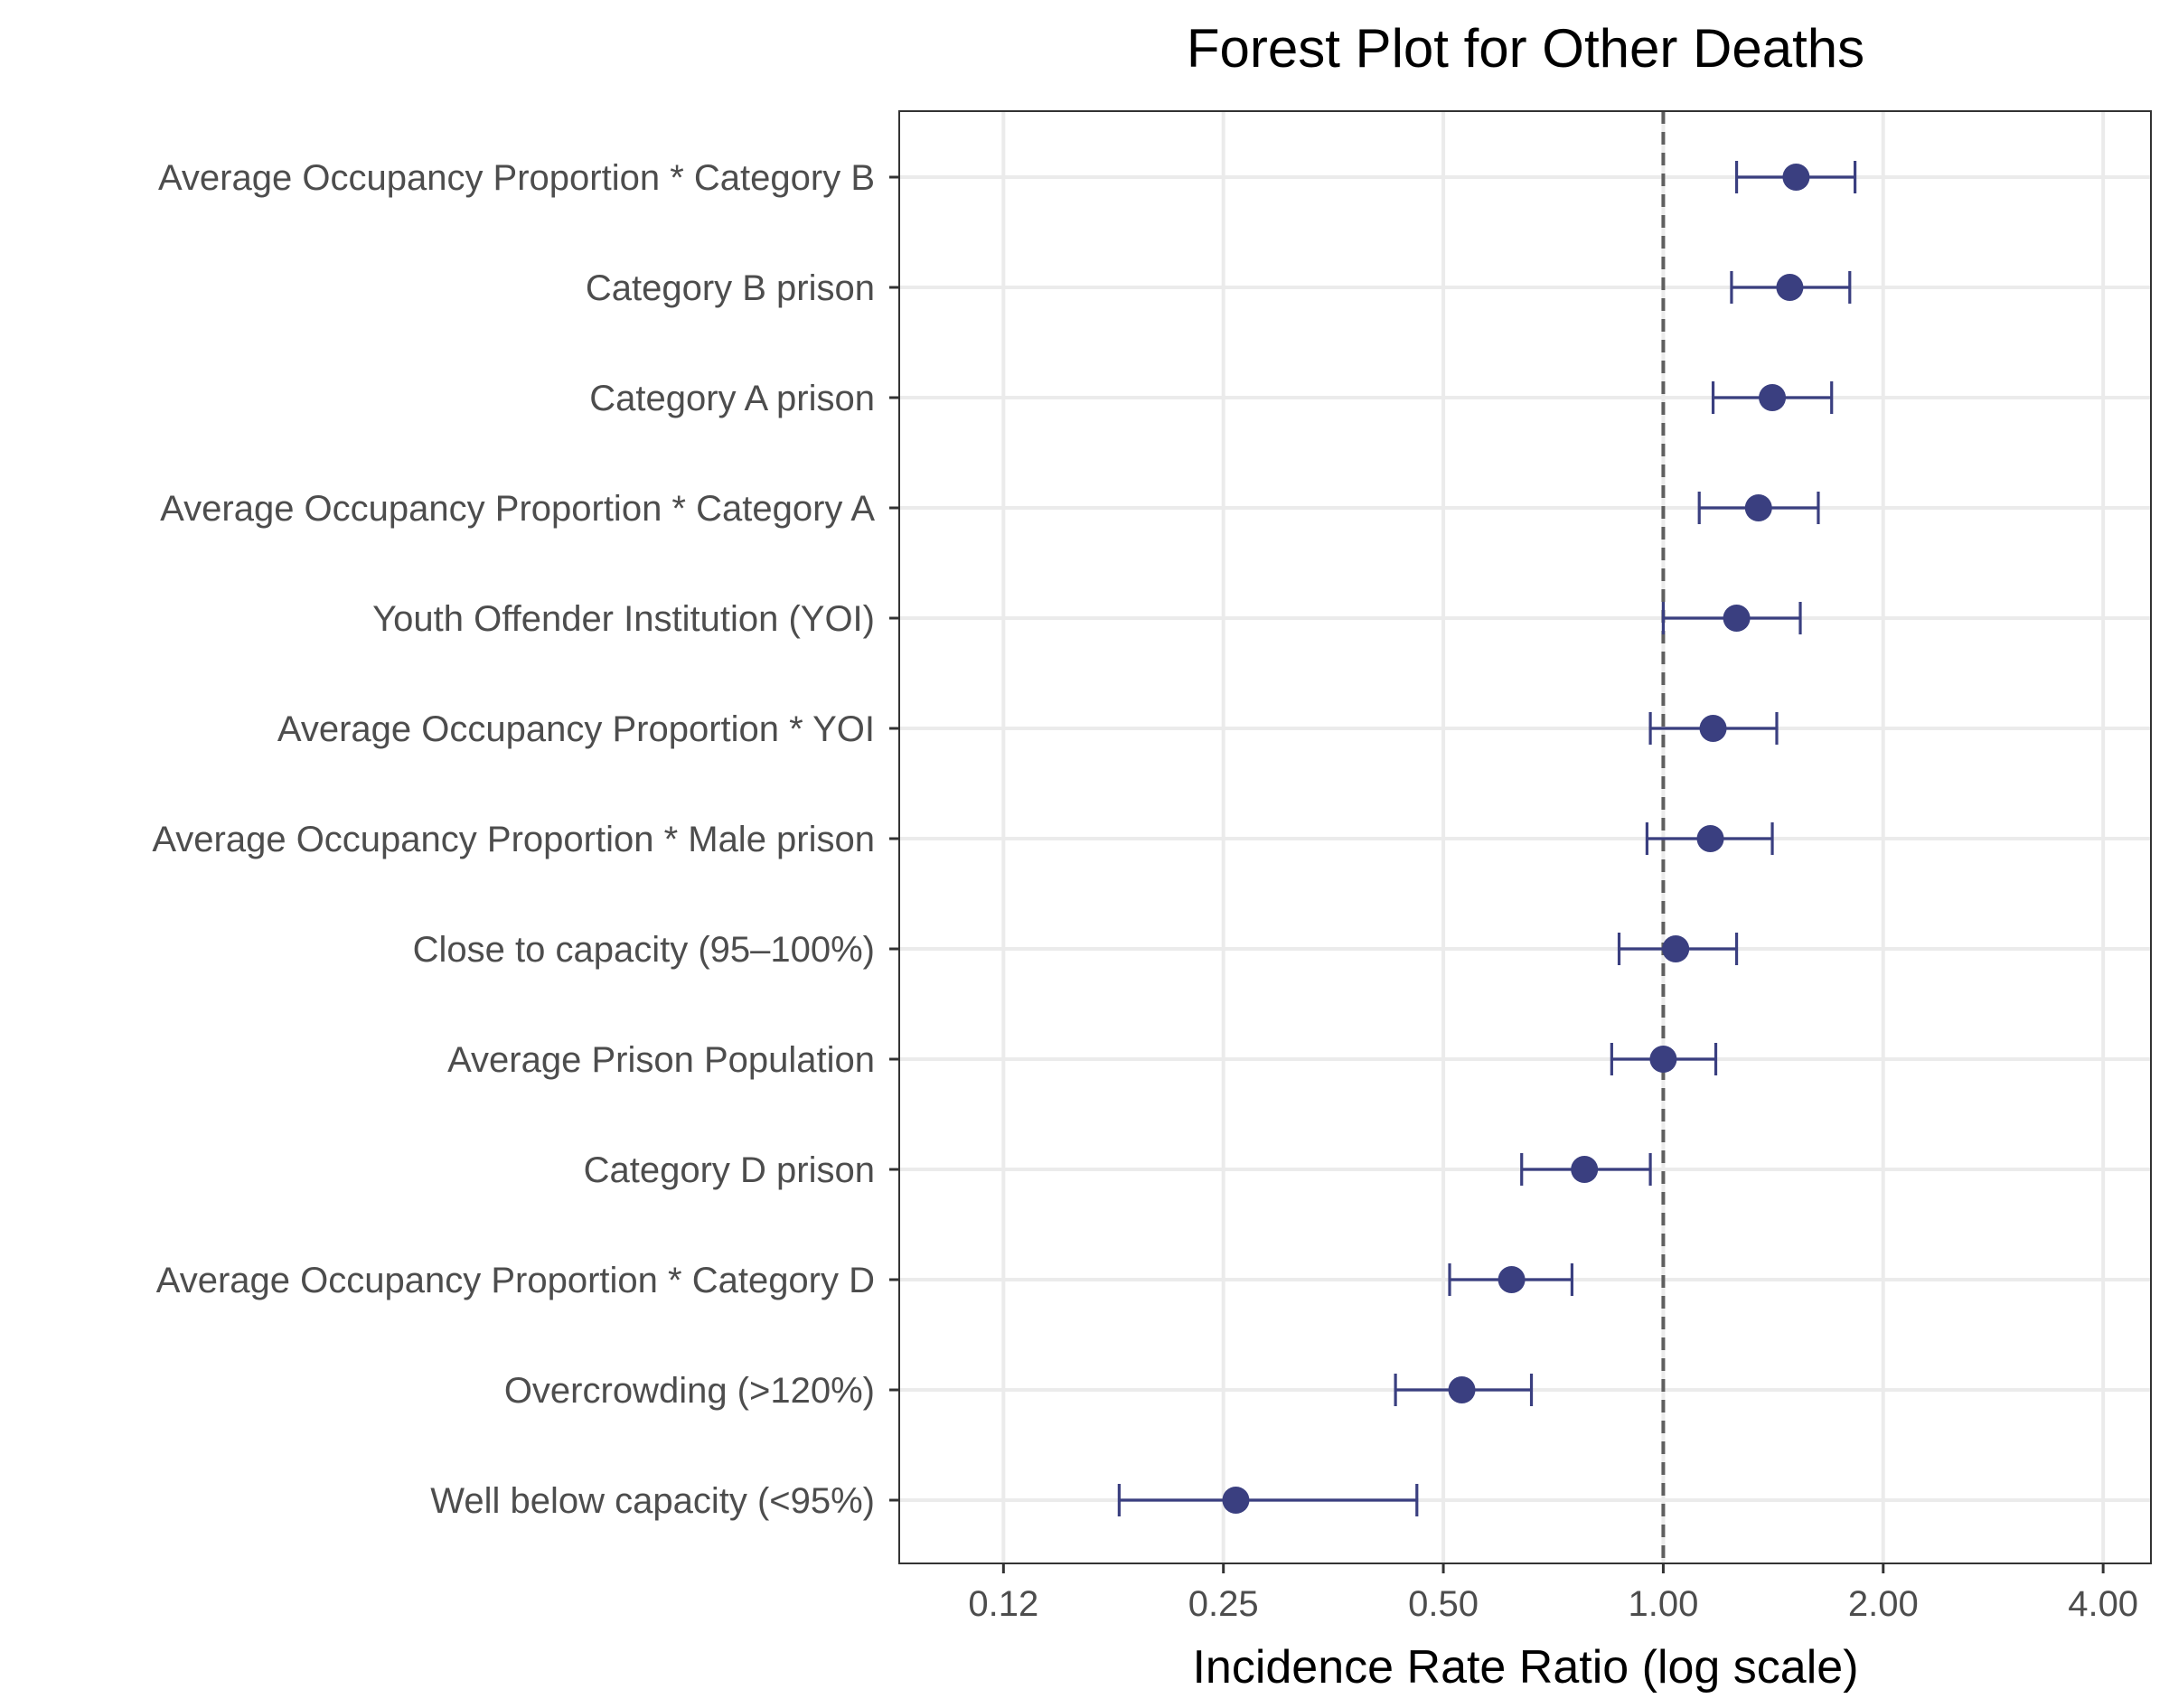 Image resolution: width=2169 pixels, height=1708 pixels. I want to click on chart-title: Forest Plot for Other Deaths, so click(1526, 48).